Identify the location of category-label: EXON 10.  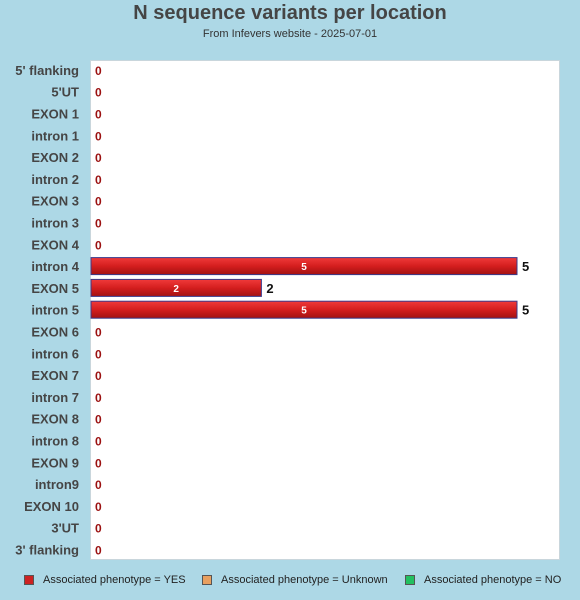
(51, 506).